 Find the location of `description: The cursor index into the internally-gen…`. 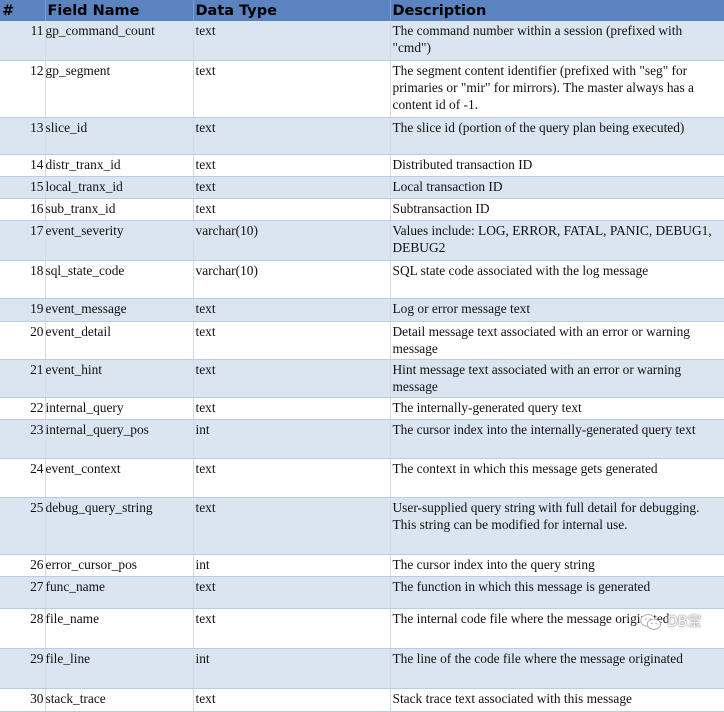

description: The cursor index into the internally-gen… is located at coordinates (557, 439).